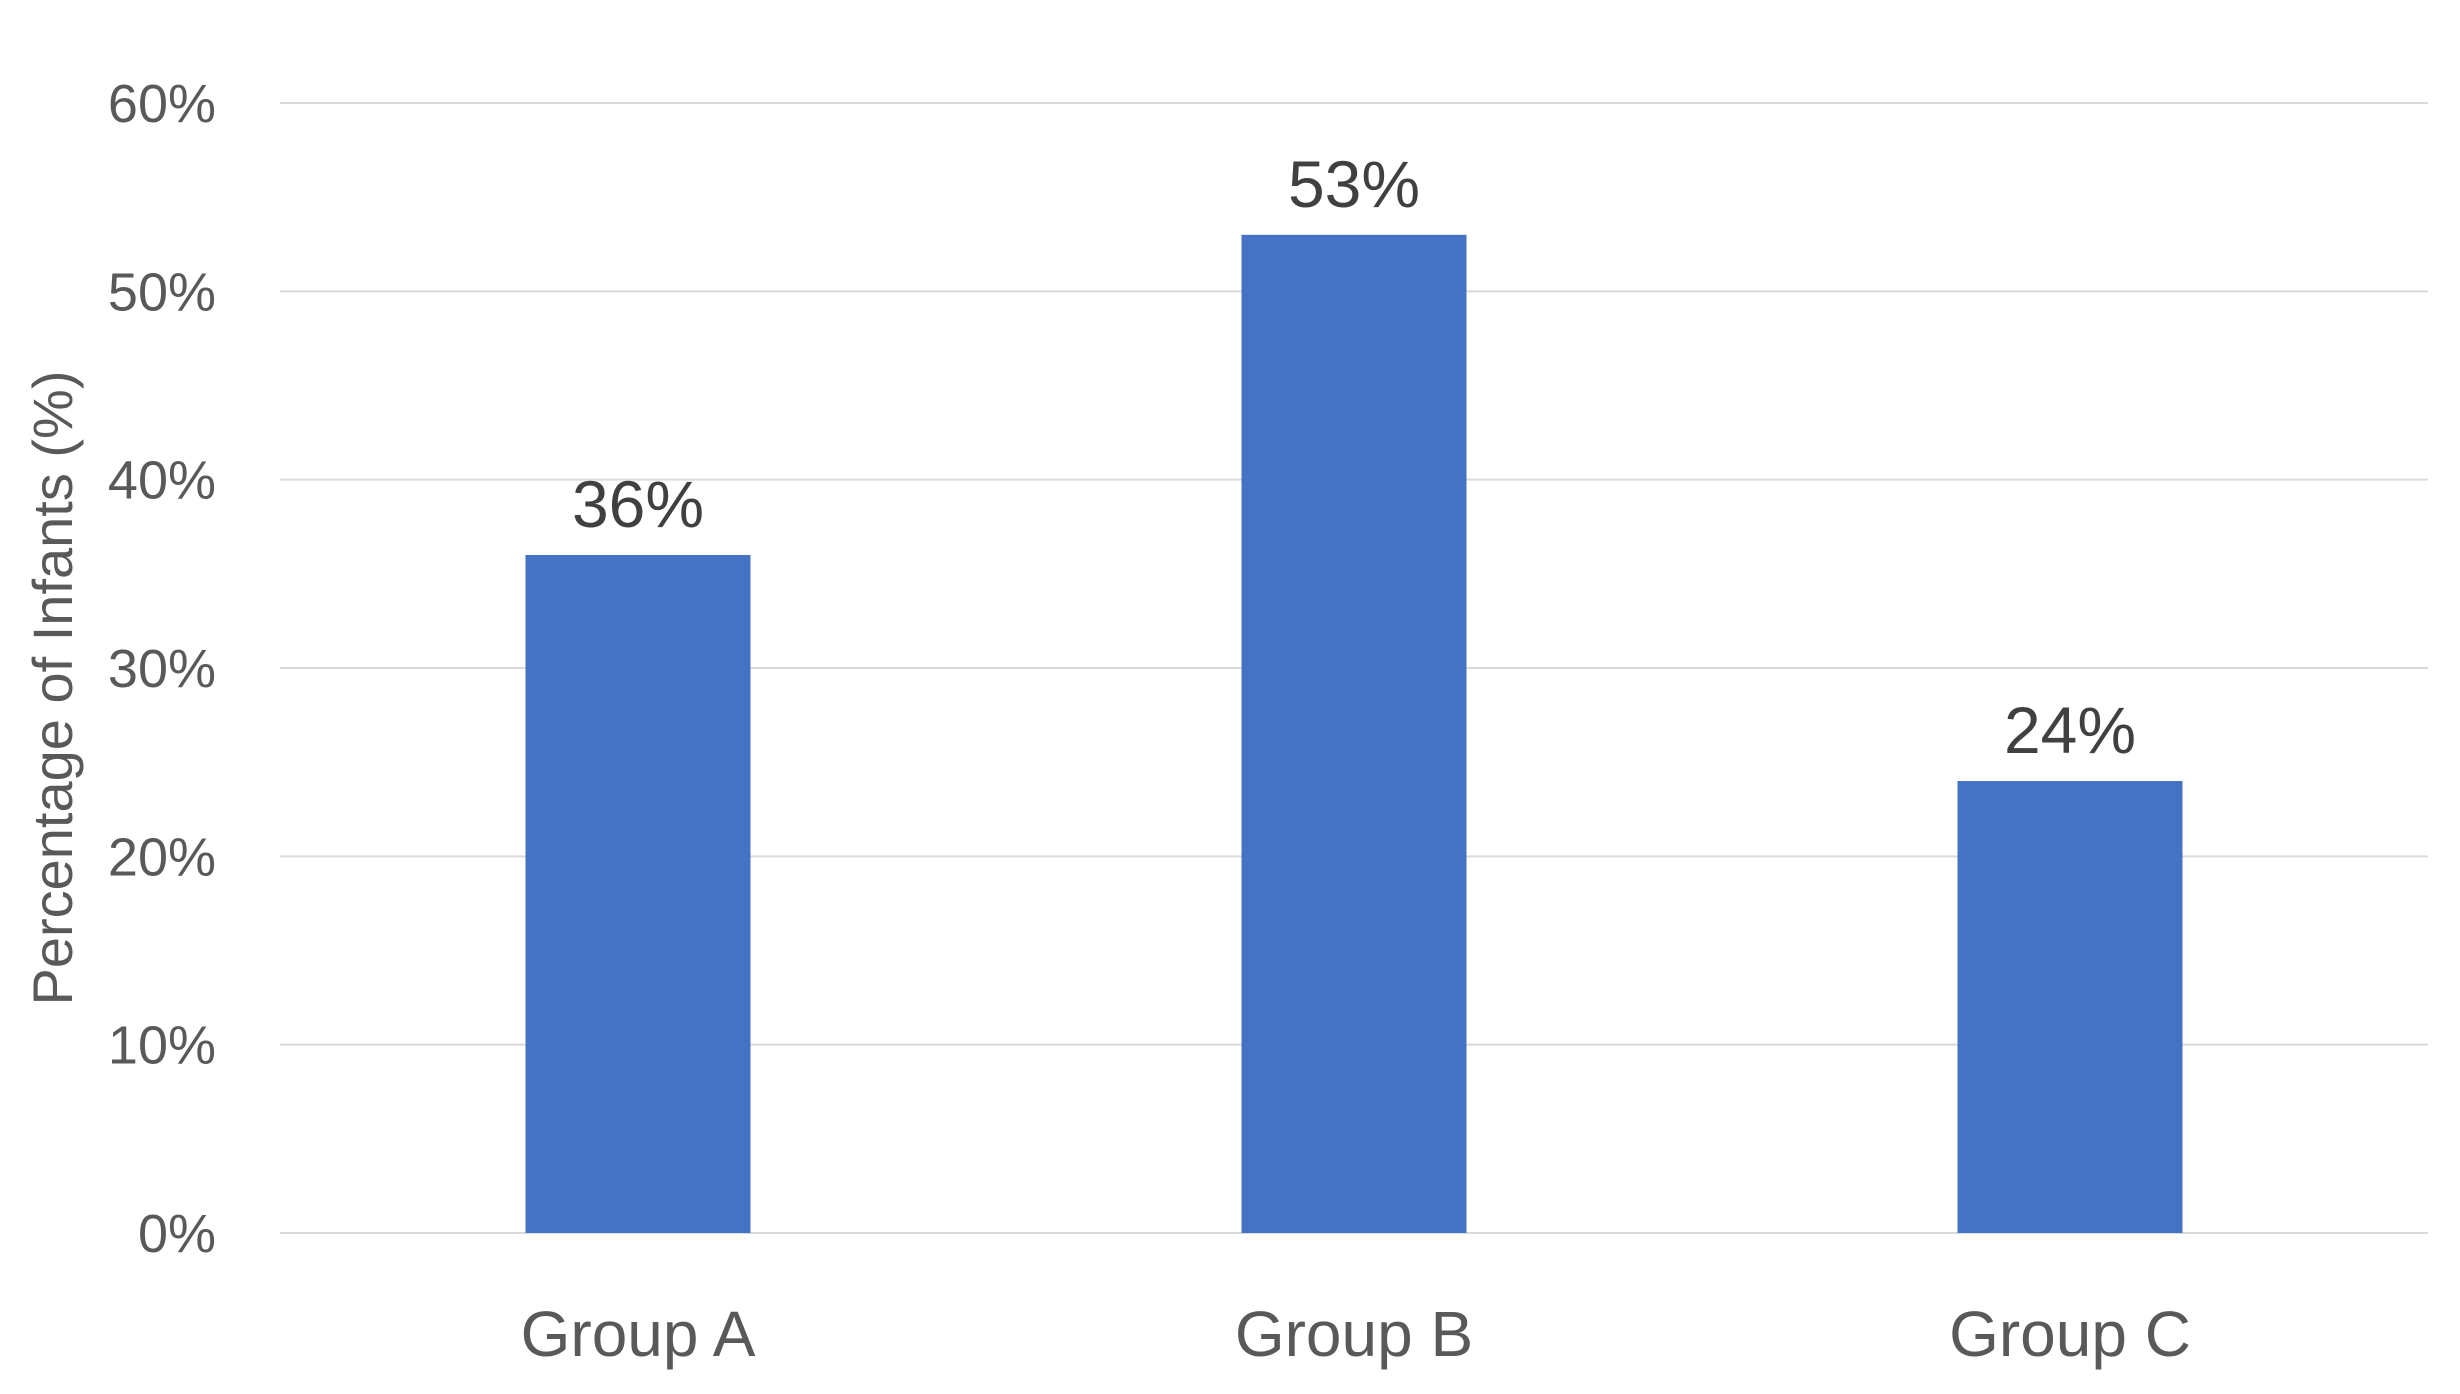 Image resolution: width=2460 pixels, height=1394 pixels. What do you see at coordinates (162, 104) in the screenshot?
I see `y-tick-label: 60%` at bounding box center [162, 104].